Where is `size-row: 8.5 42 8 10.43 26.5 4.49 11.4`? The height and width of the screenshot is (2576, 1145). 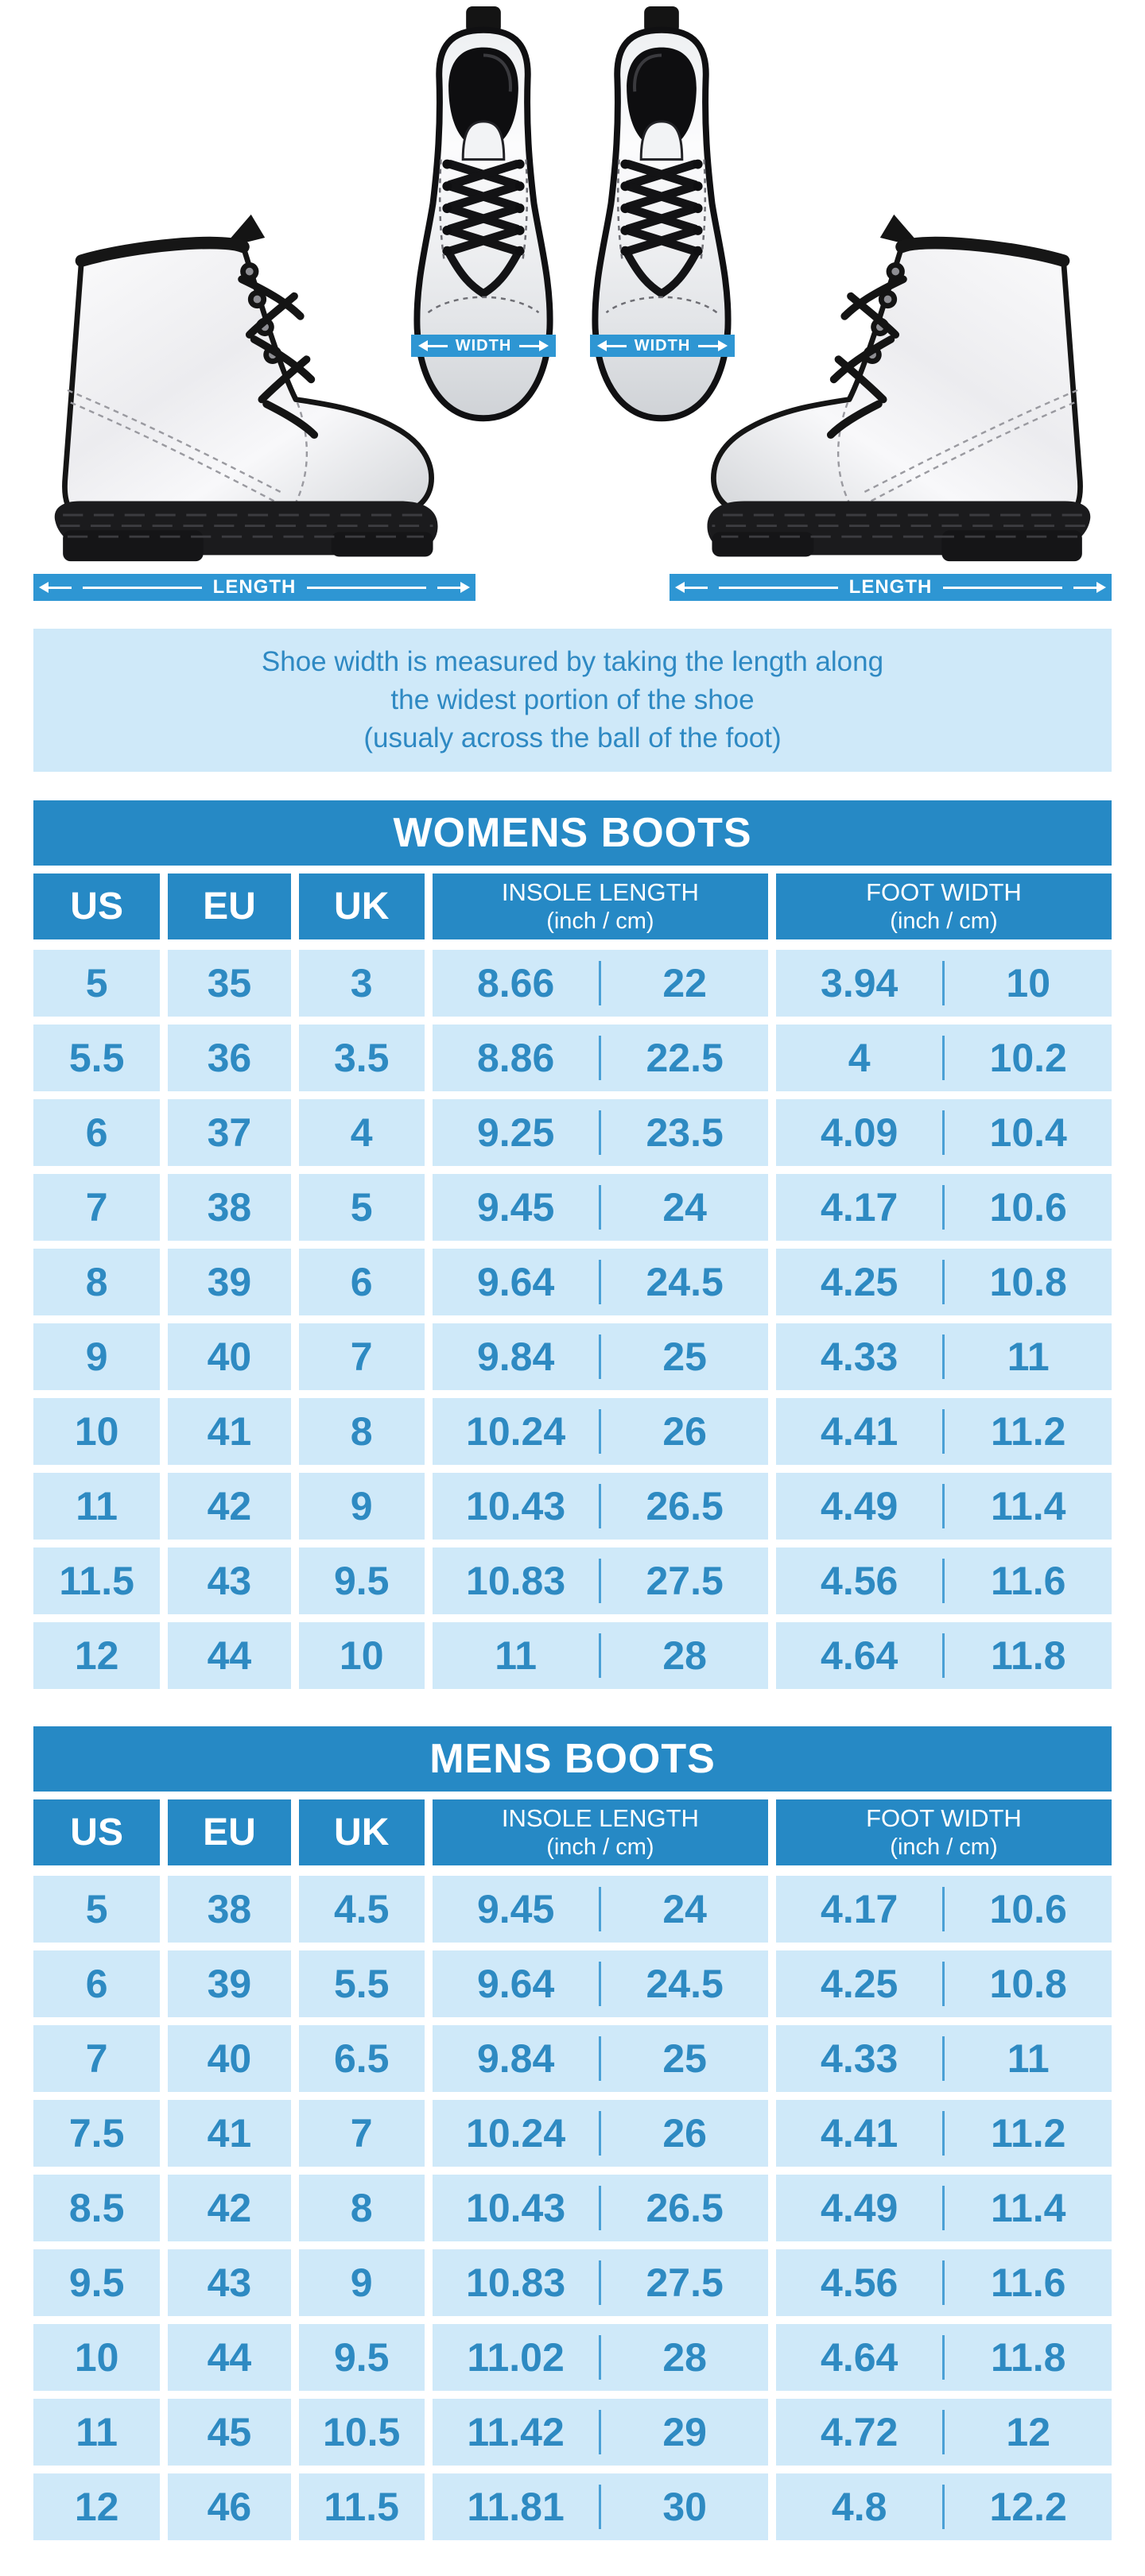 size-row: 8.5 42 8 10.43 26.5 4.49 11.4 is located at coordinates (572, 2208).